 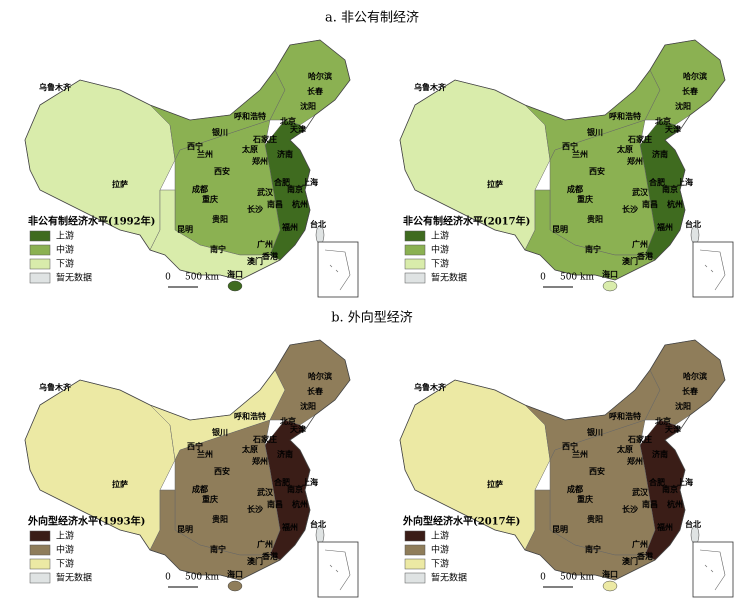 I want to click on city-label: 合肥, so click(x=656, y=182).